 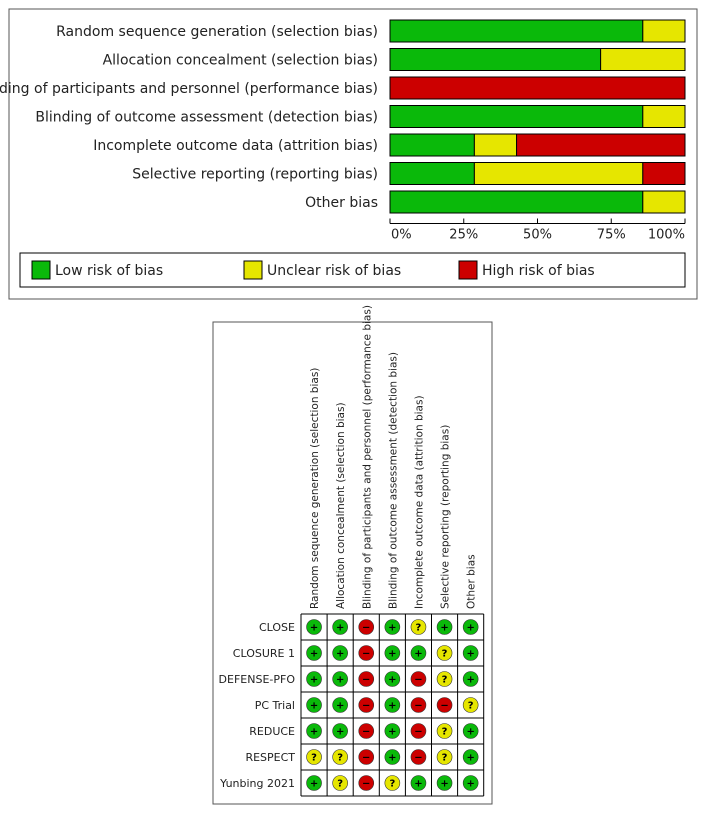 What do you see at coordinates (275, 705) in the screenshot?
I see `study-label: PC Trial` at bounding box center [275, 705].